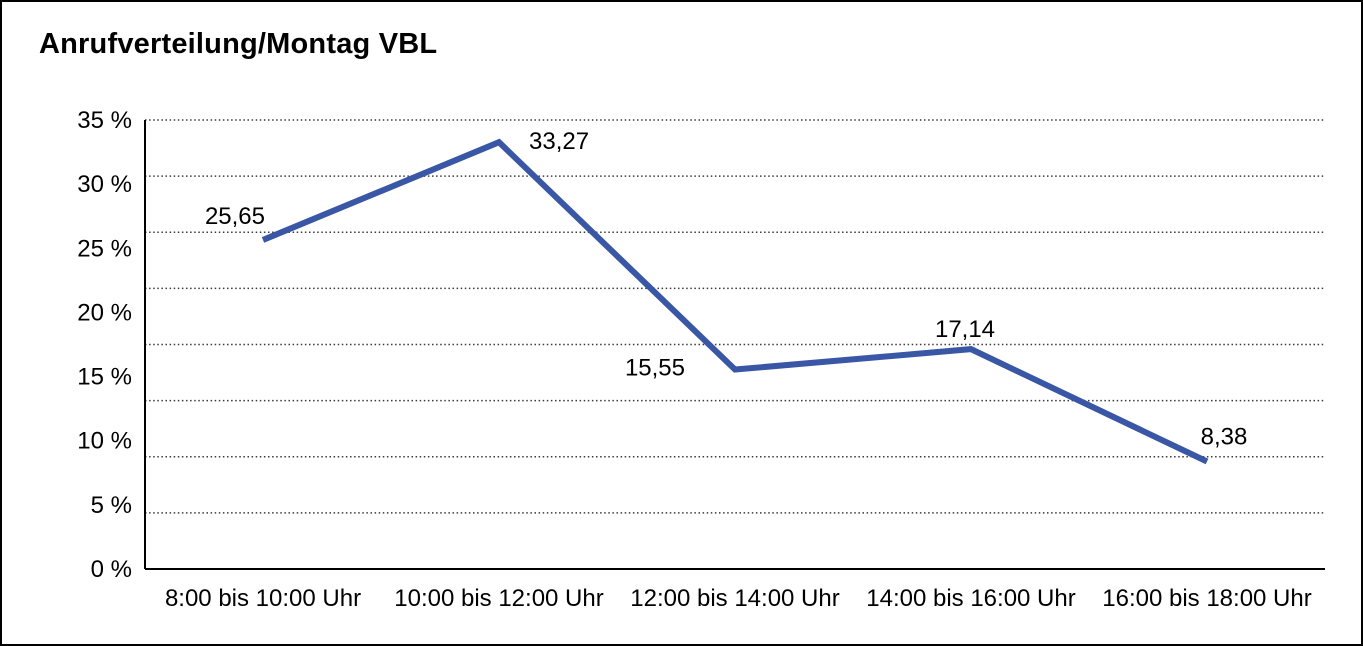 This screenshot has width=1363, height=646. I want to click on x-tick-label: 16:00 bis 18:00 Uhr, so click(1206, 598).